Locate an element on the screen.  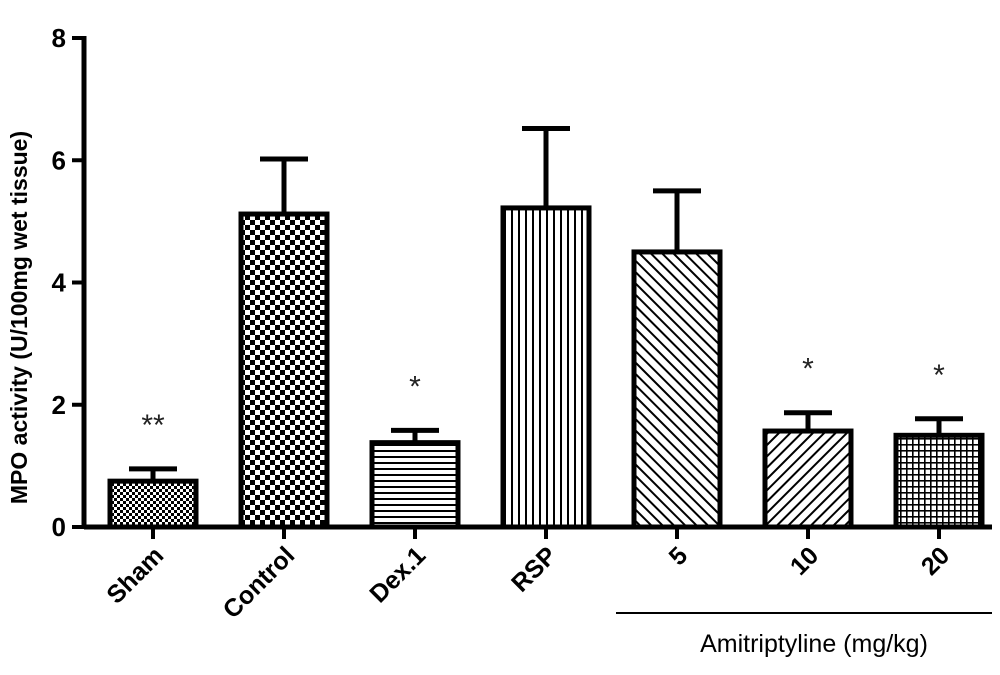
group-label: Amitriptyline (mg/kg) is located at coordinates (814, 644).